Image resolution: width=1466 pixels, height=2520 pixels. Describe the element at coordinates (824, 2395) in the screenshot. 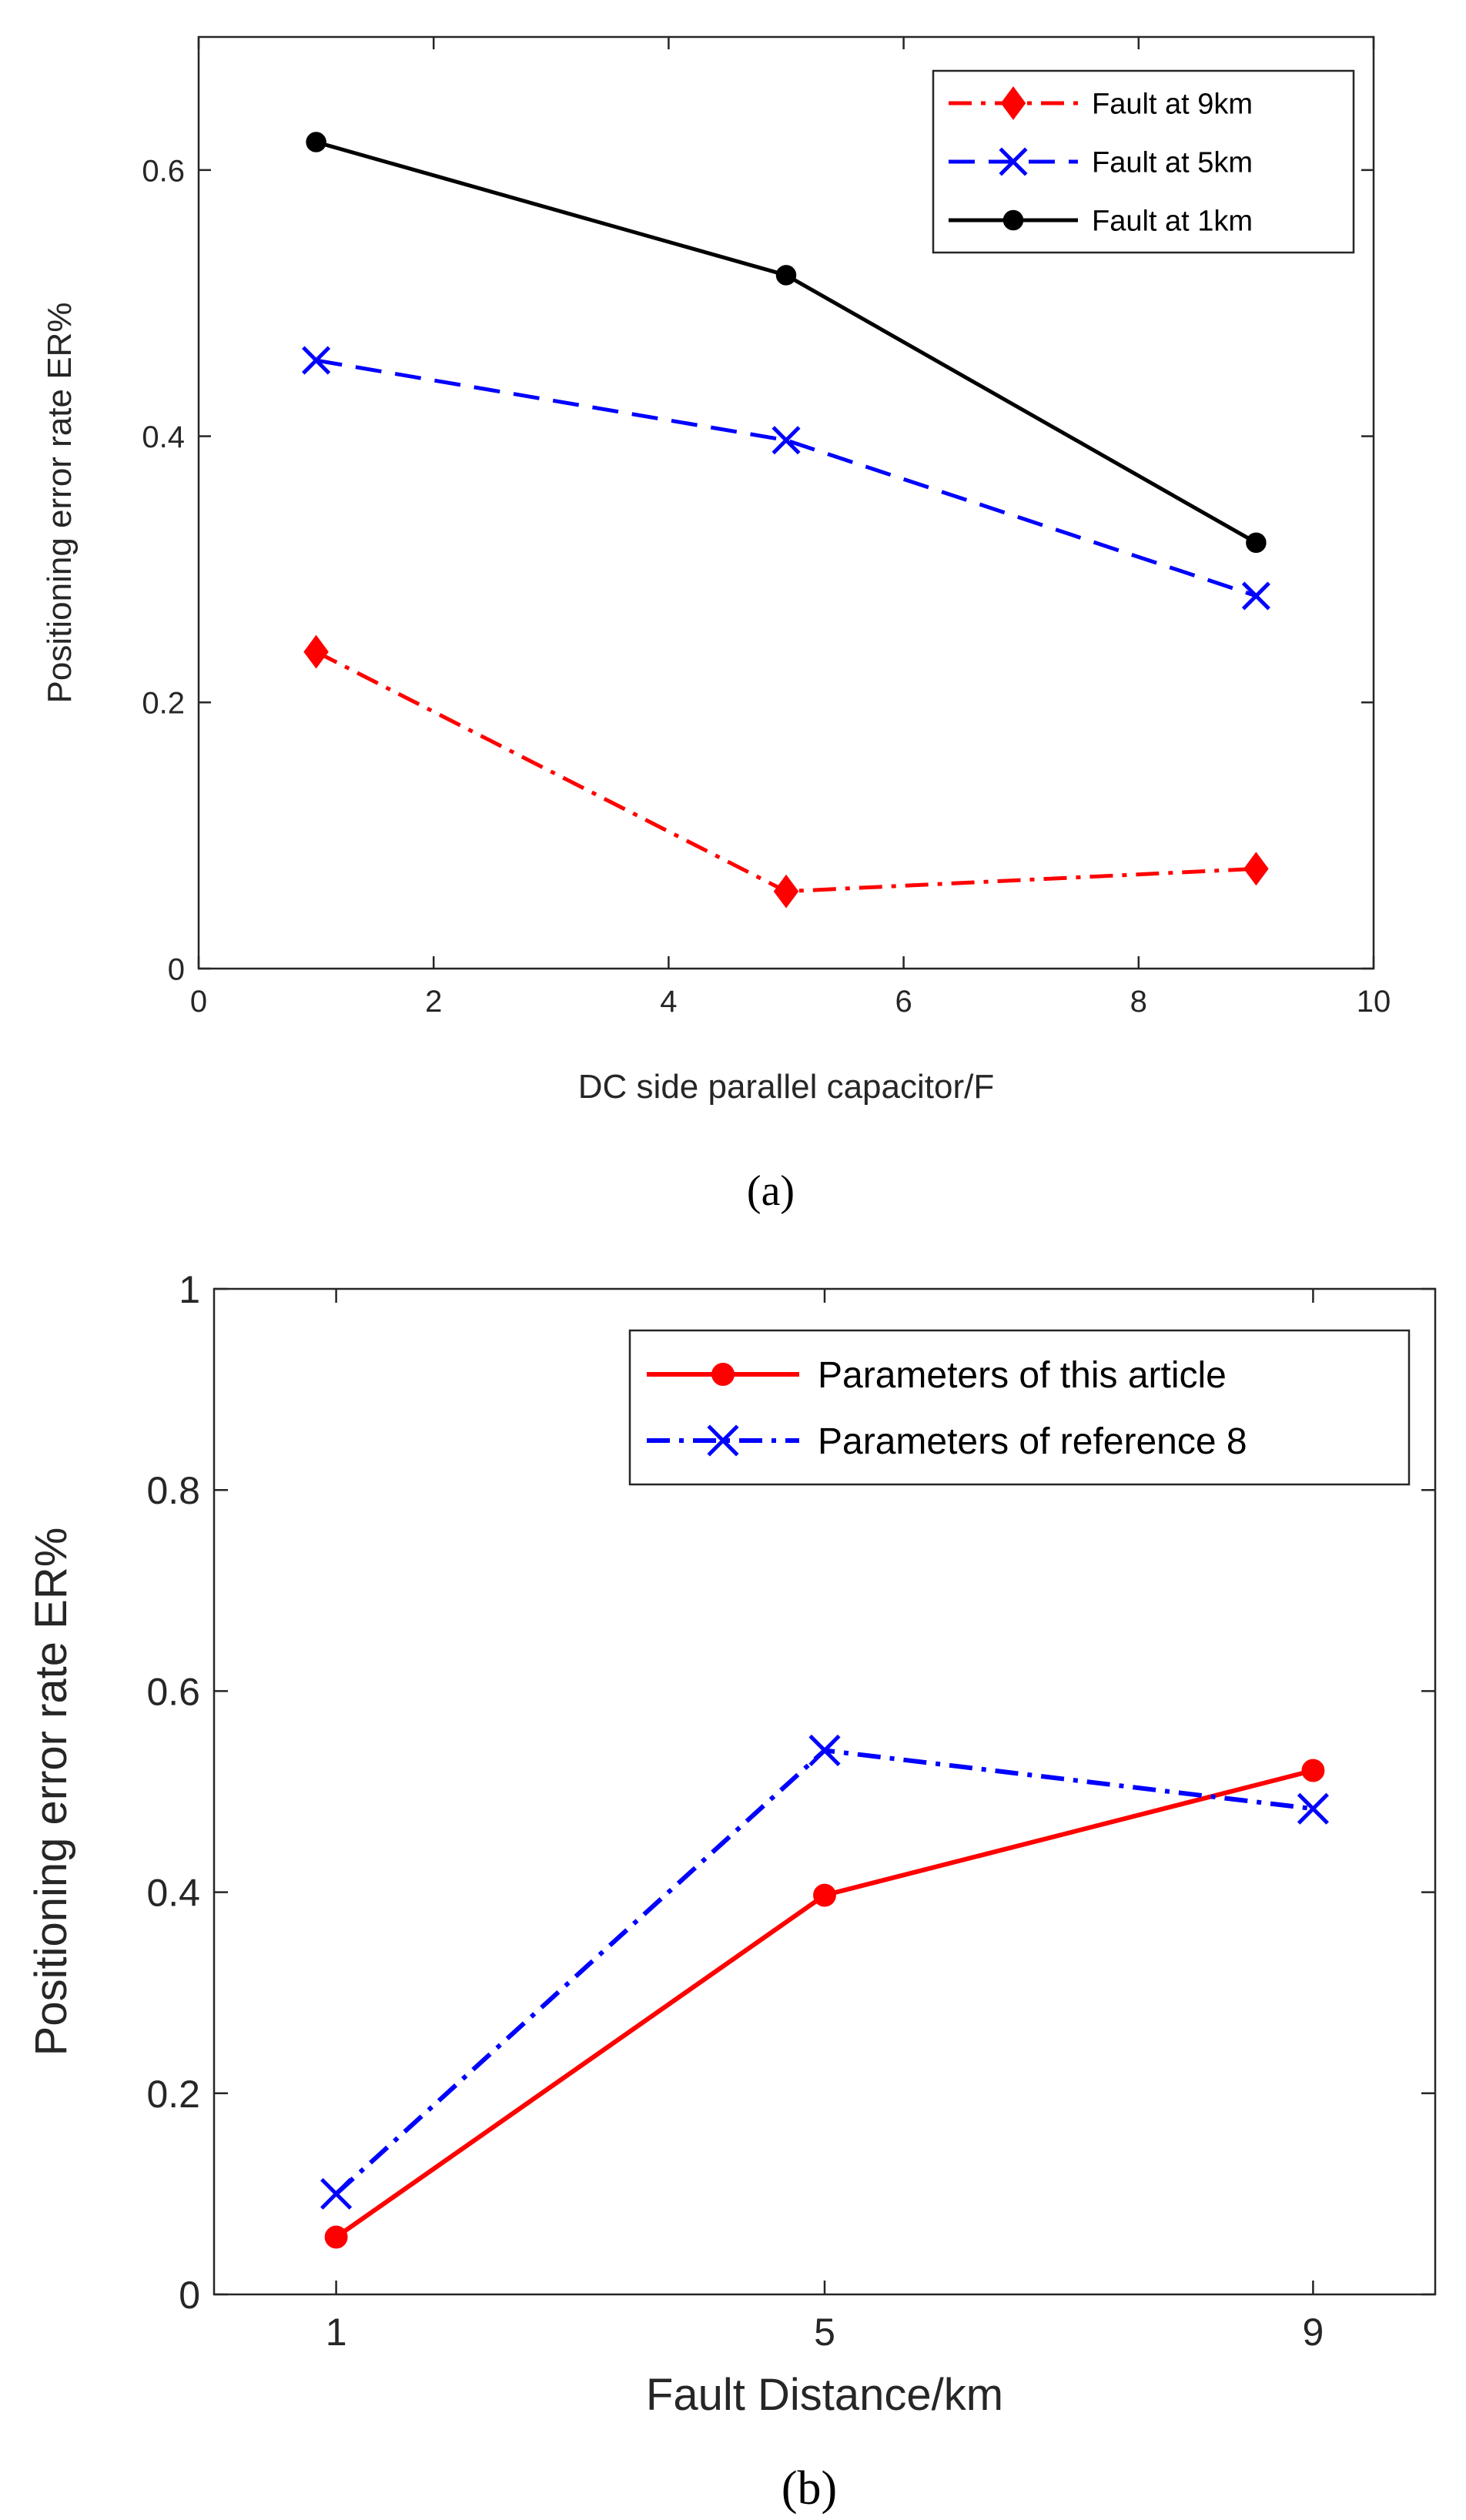

I see `x-axis-label: Fault Distance/km` at that location.